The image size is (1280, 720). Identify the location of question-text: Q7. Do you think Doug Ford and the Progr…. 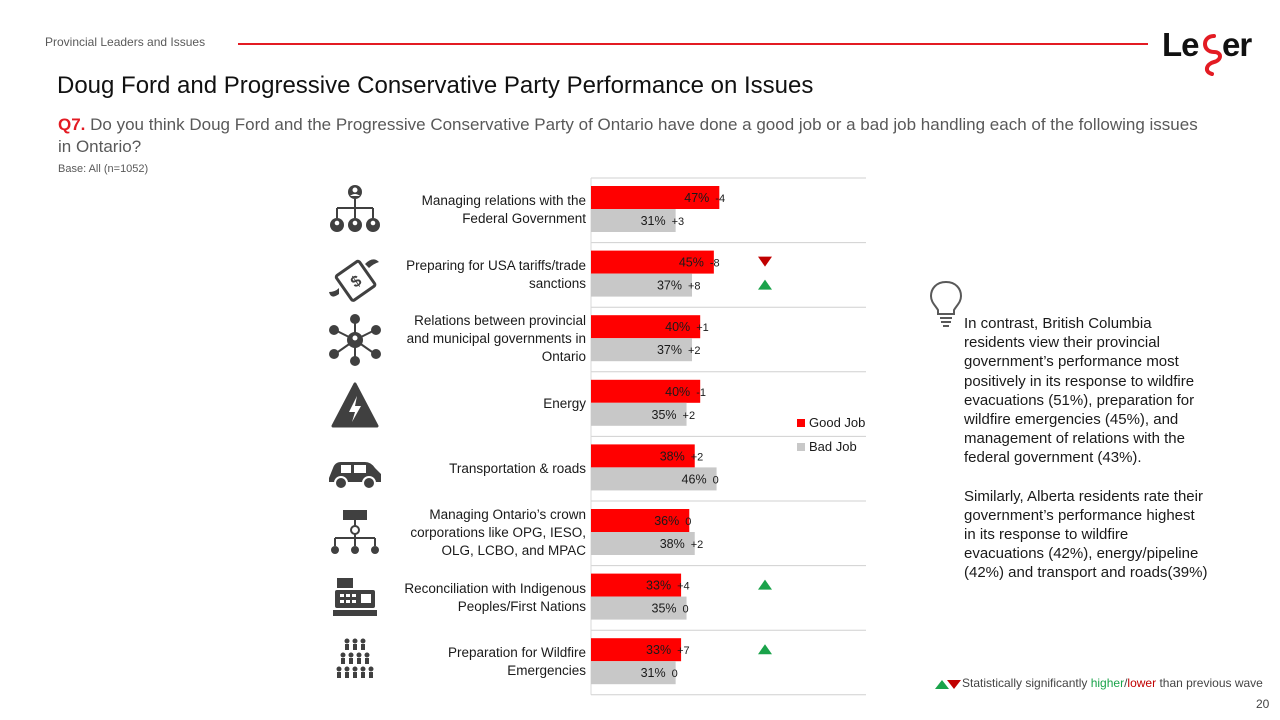
(633, 136).